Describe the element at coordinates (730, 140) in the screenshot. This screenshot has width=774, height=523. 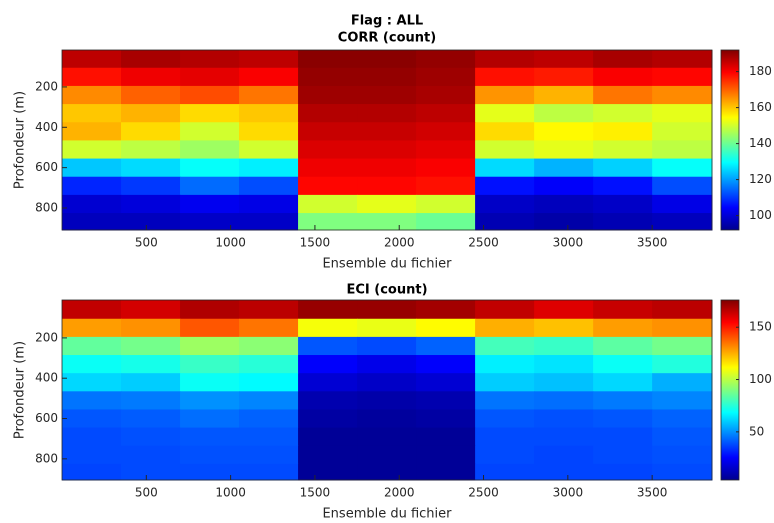
I see `colorbar` at that location.